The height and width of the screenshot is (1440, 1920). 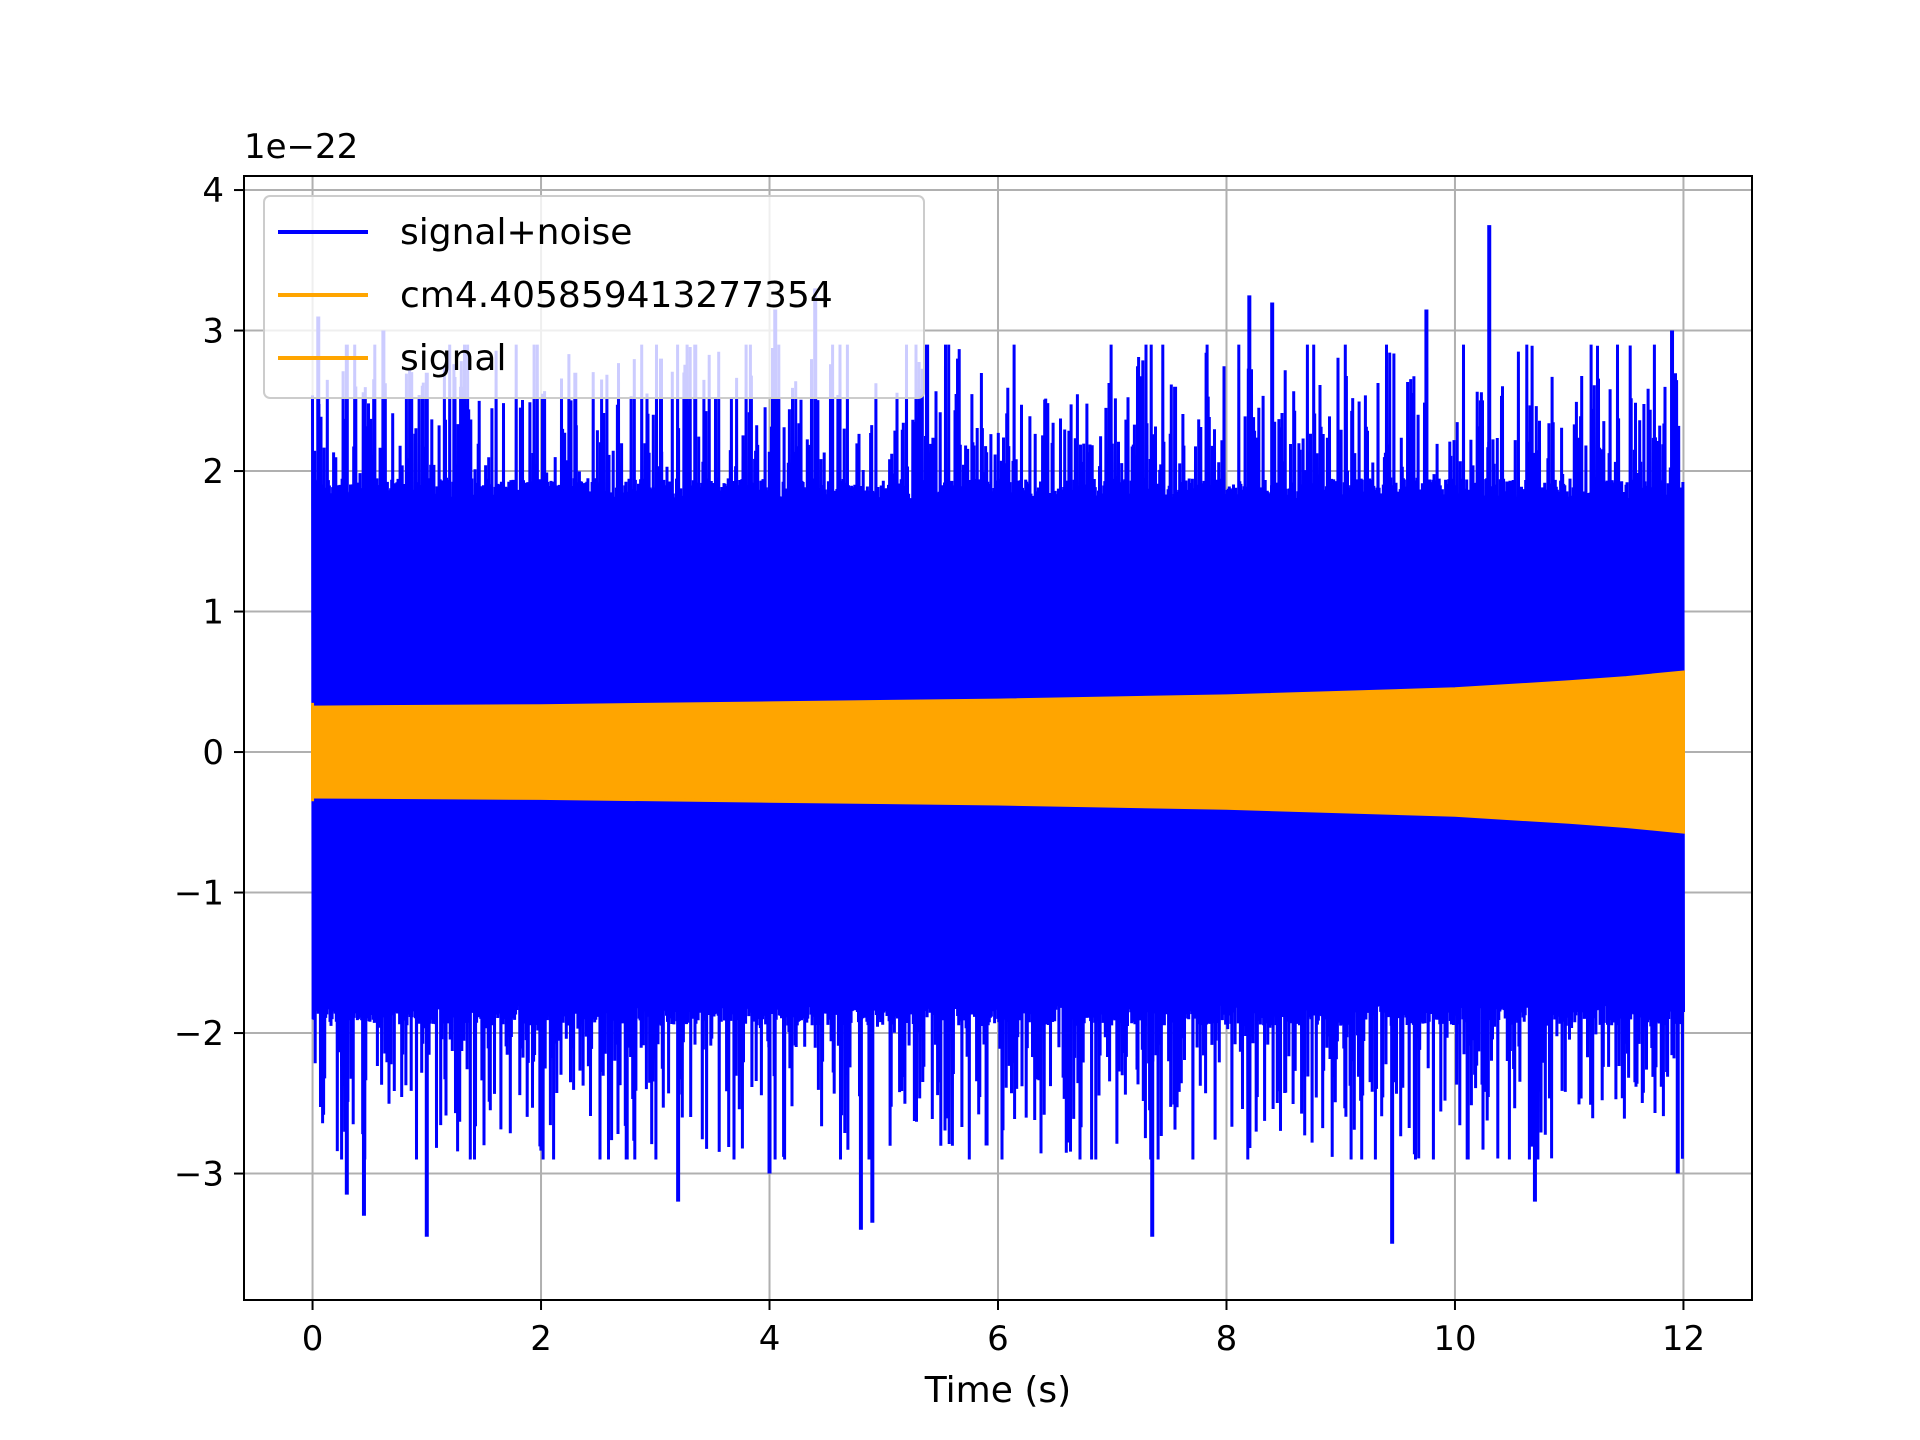 What do you see at coordinates (213, 613) in the screenshot?
I see `y-tick-label: 1` at bounding box center [213, 613].